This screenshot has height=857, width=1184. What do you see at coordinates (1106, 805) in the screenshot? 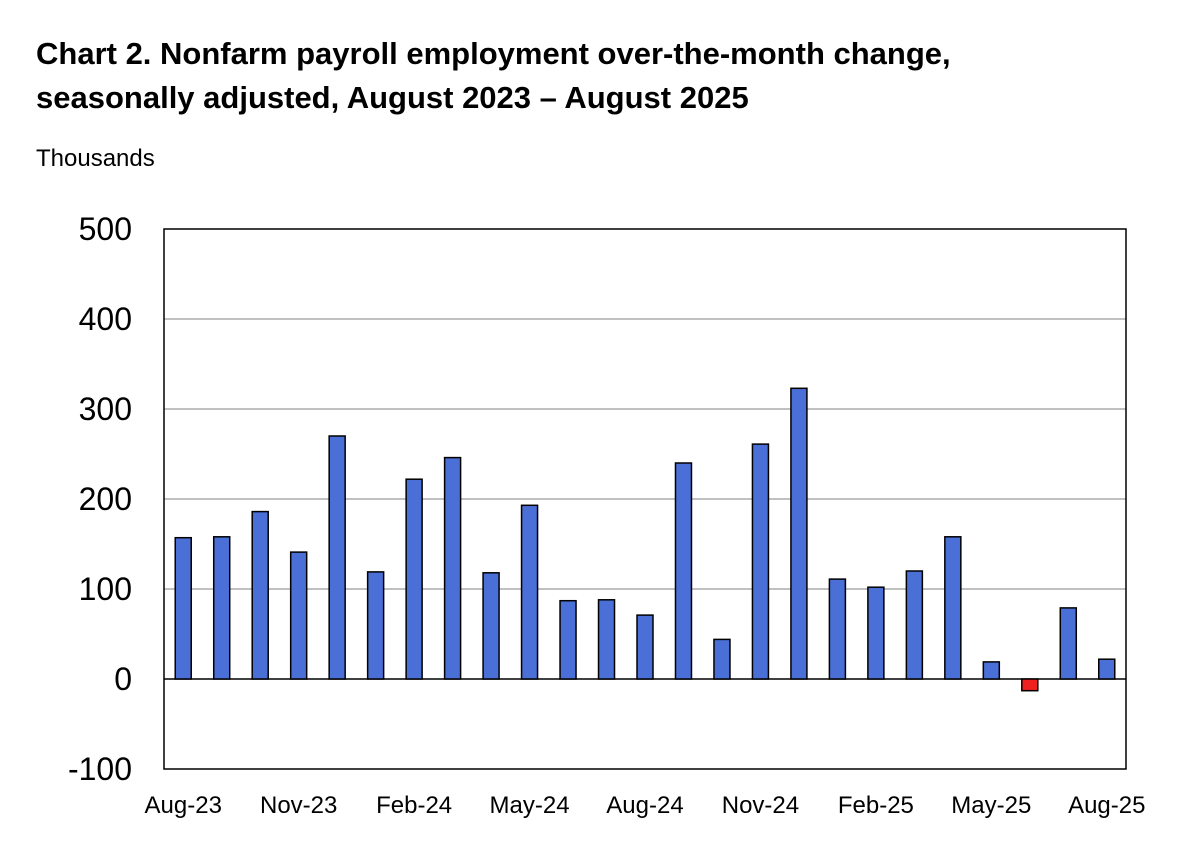
I see `x-tick-label: Aug-25` at bounding box center [1106, 805].